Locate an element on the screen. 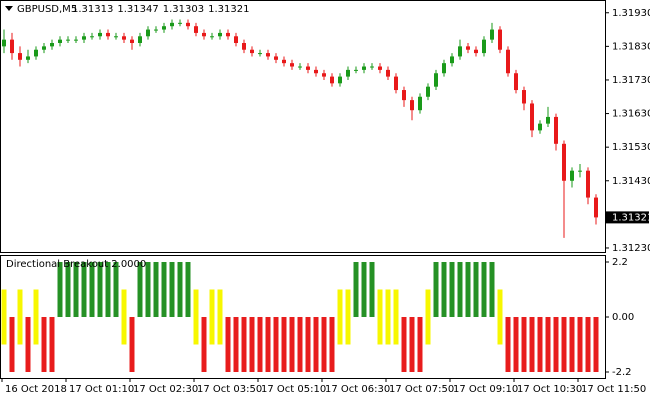 The image size is (650, 400). x-tick-label: 17 Oct 02:30 is located at coordinates (165, 389).